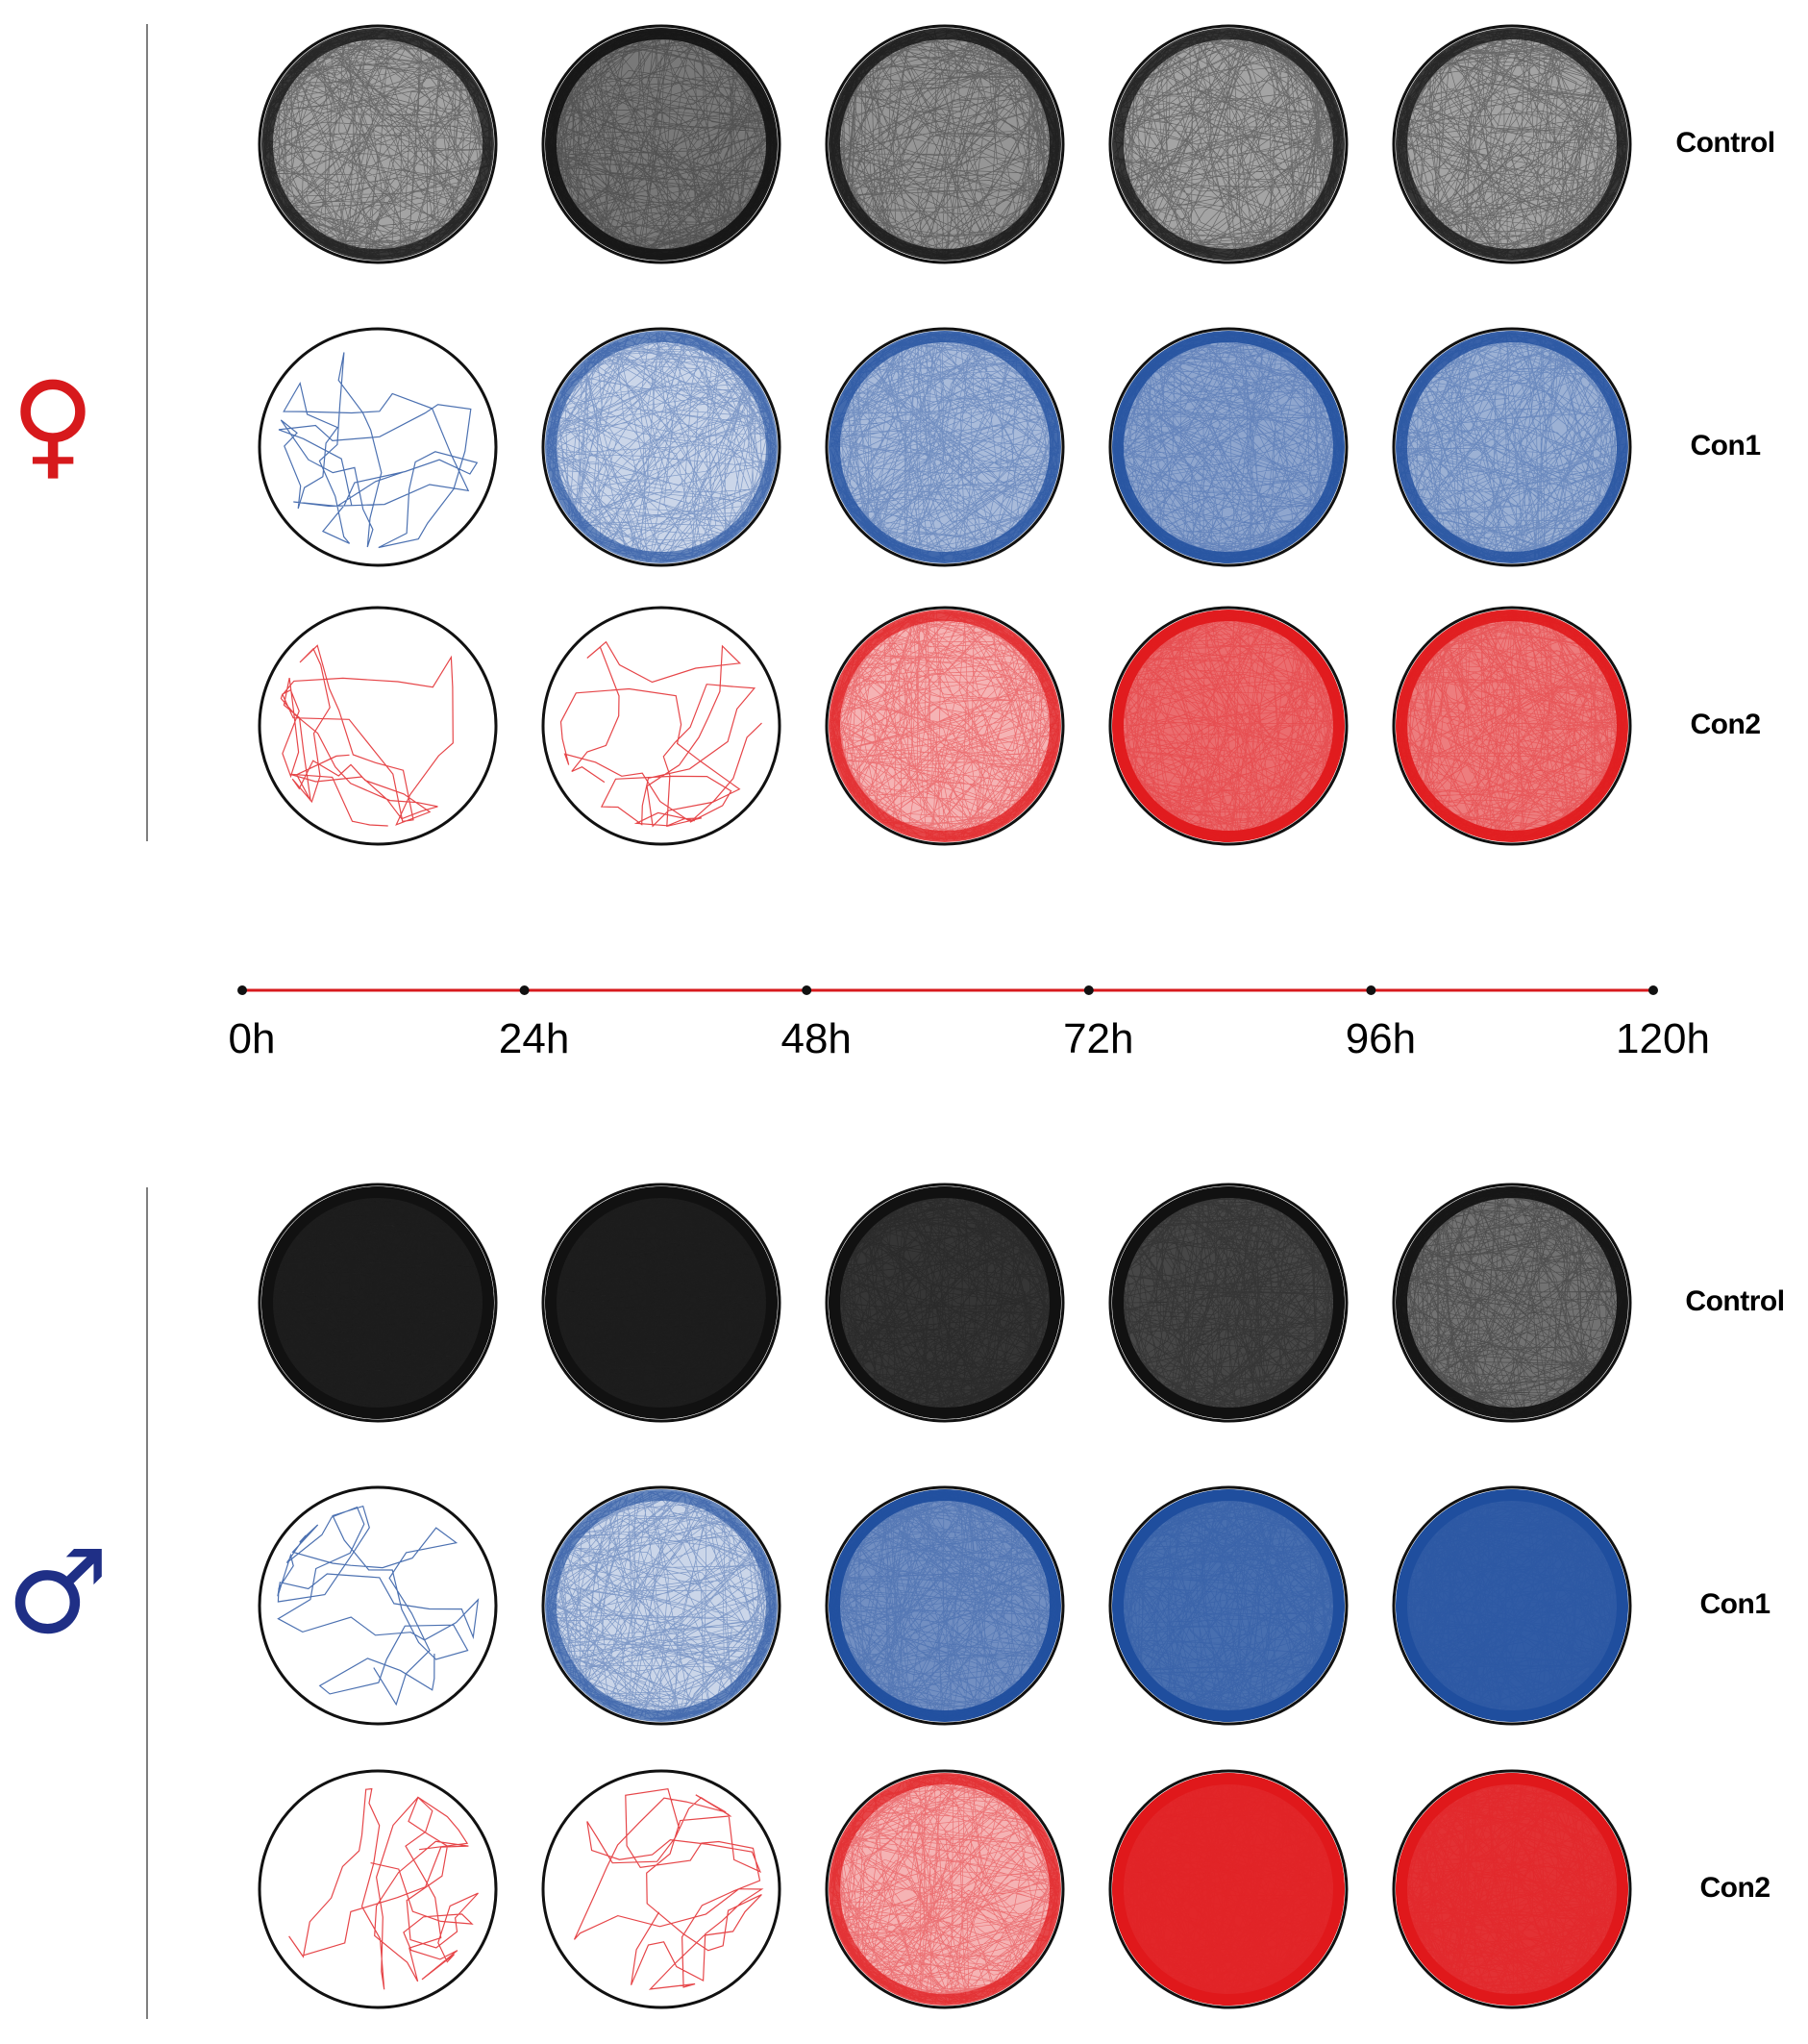 The height and width of the screenshot is (2044, 1808). I want to click on timeline-tick-label: 0h, so click(253, 1038).